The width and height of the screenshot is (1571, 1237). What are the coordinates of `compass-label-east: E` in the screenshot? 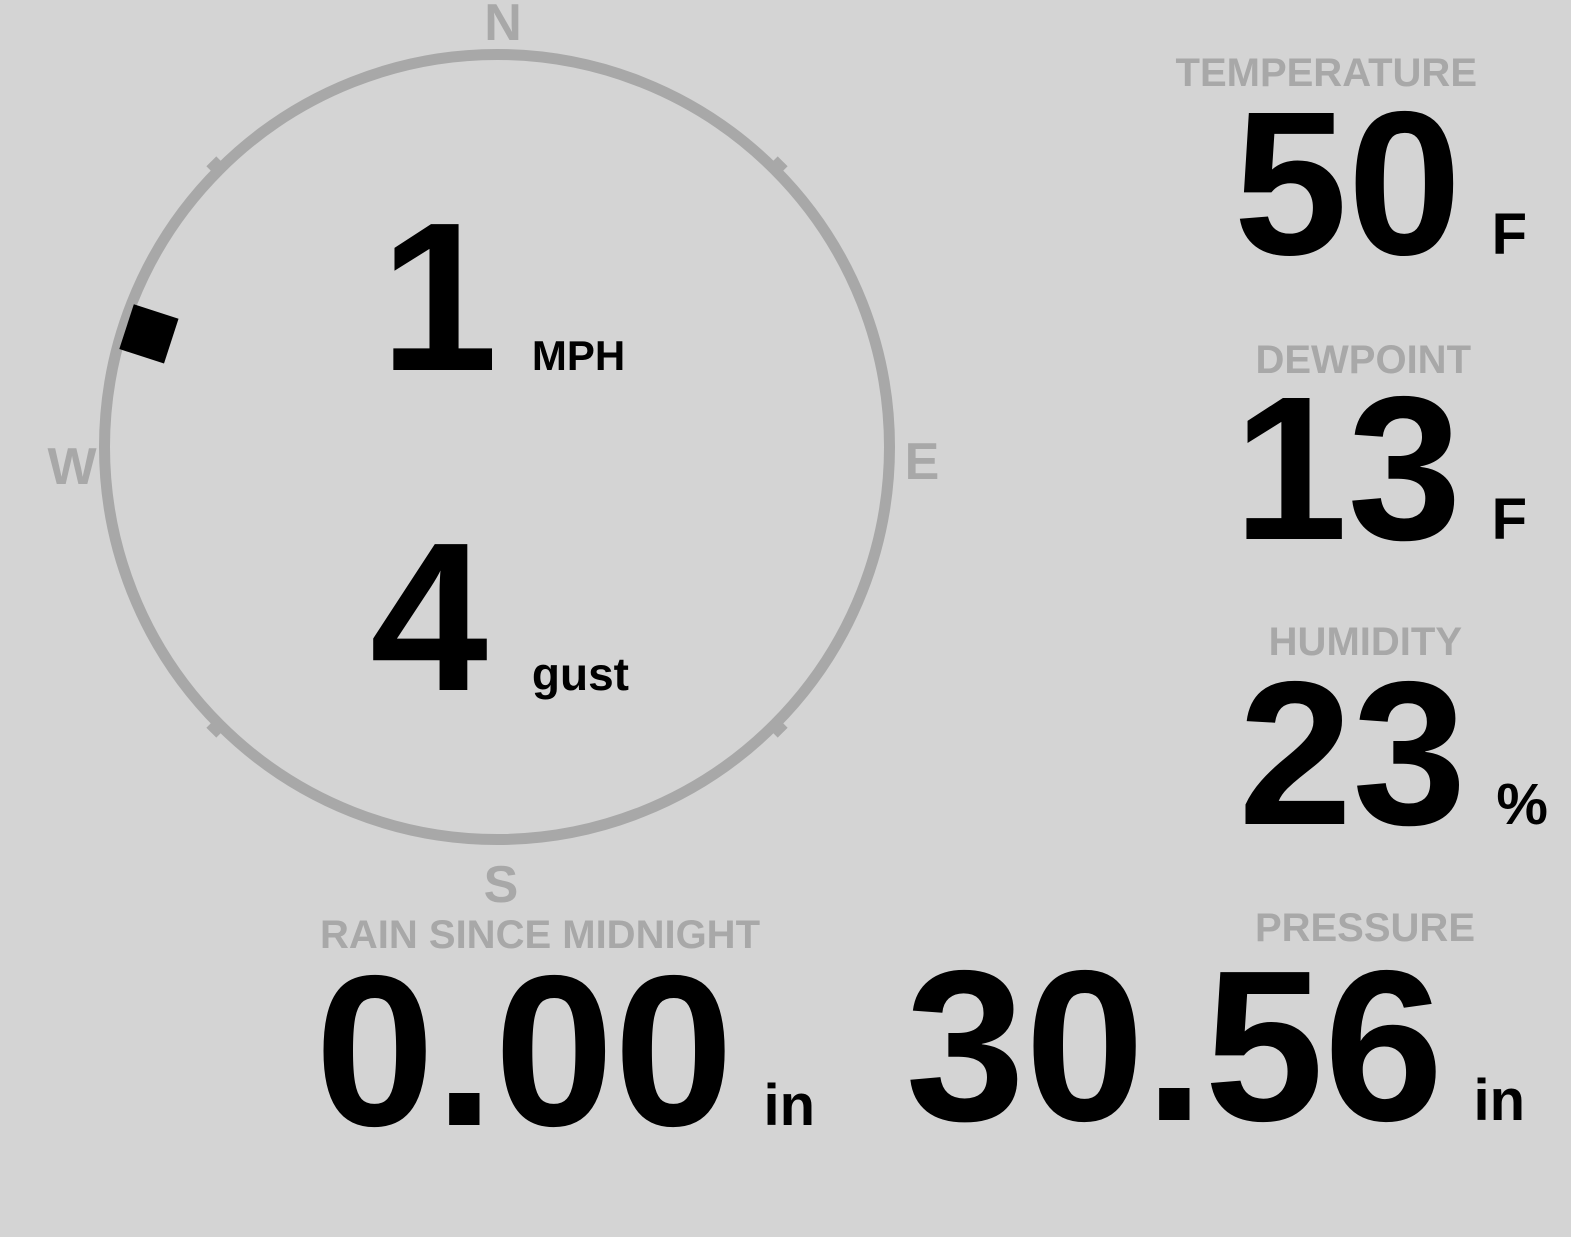 It's located at (922, 462).